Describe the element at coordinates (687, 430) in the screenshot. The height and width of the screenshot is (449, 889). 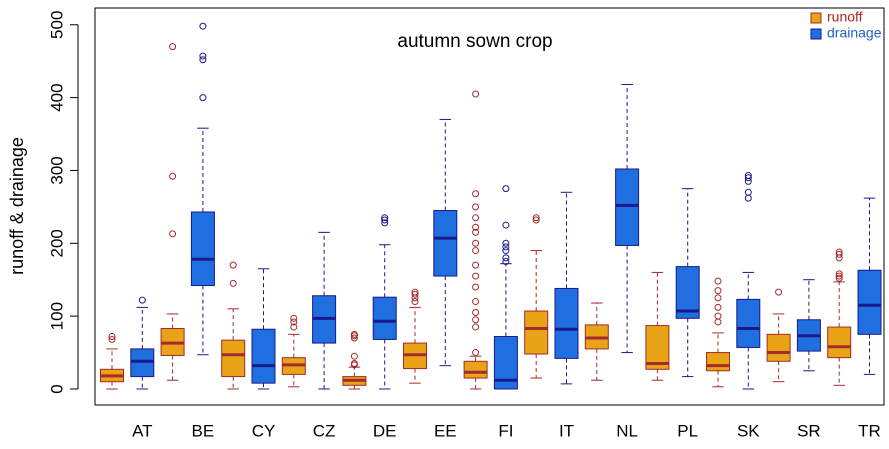
I see `x-tick-label: PL` at that location.